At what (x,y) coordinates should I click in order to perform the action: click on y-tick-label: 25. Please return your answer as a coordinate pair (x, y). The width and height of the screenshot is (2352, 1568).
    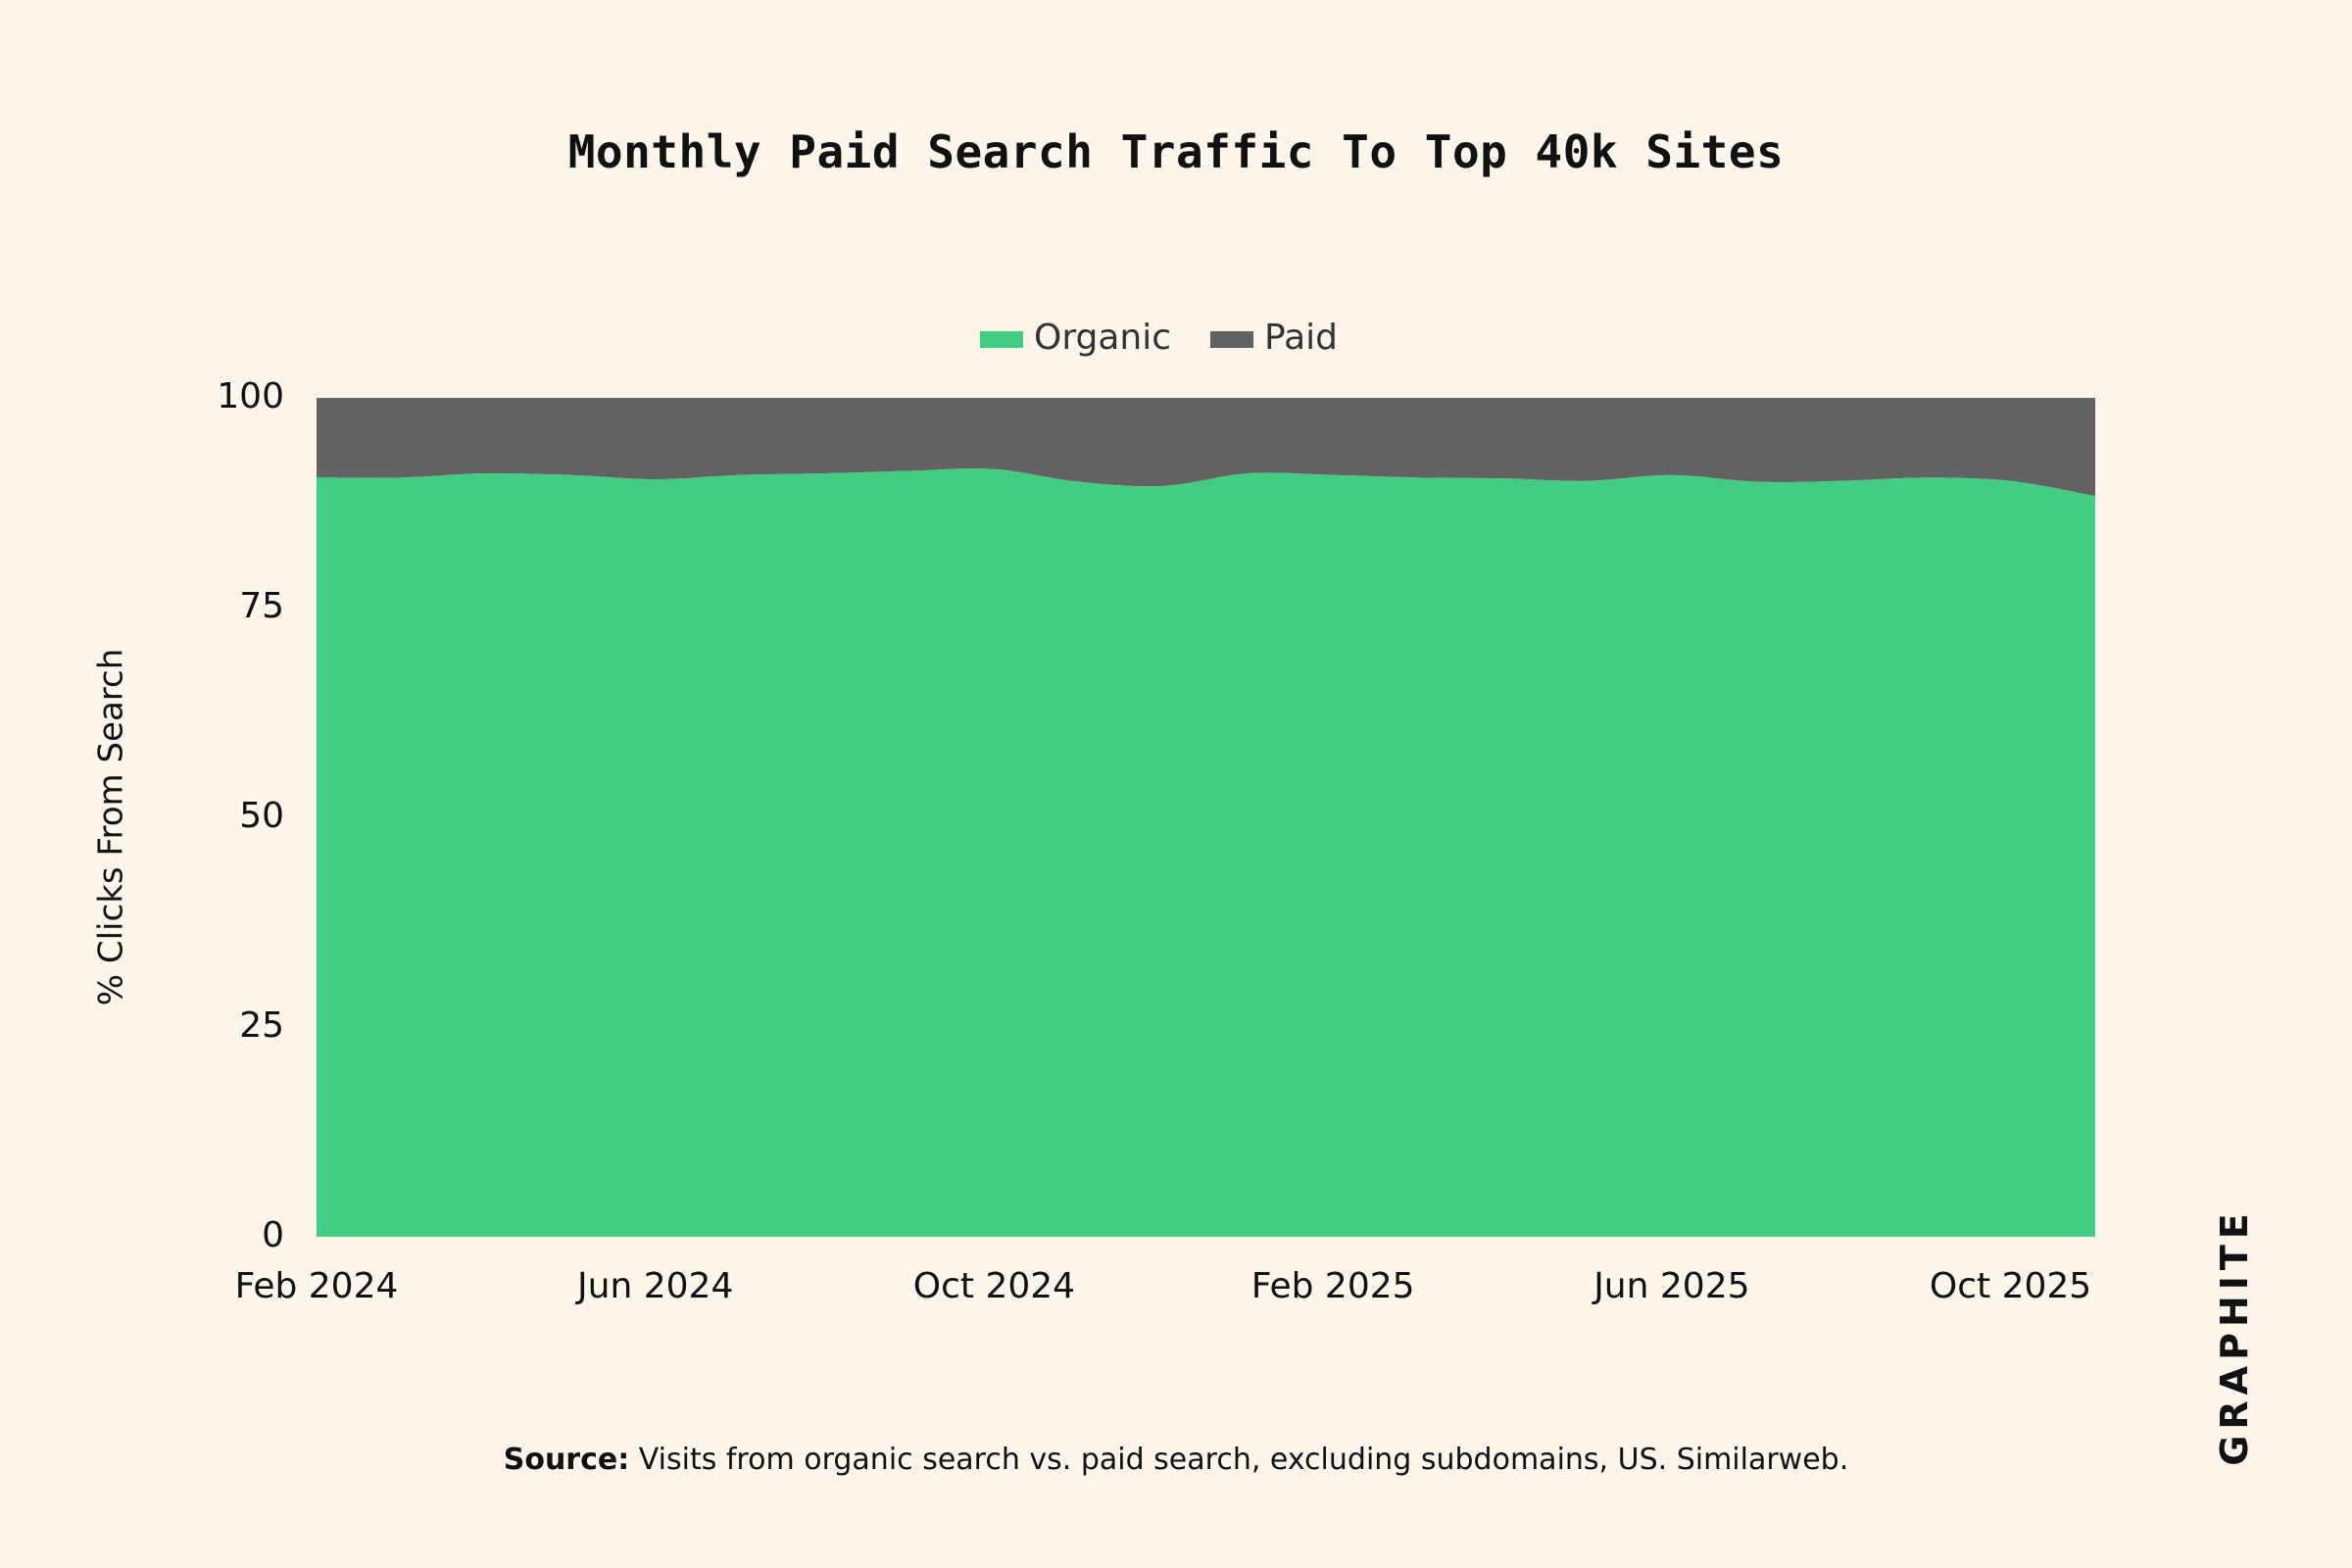
    Looking at the image, I should click on (261, 1025).